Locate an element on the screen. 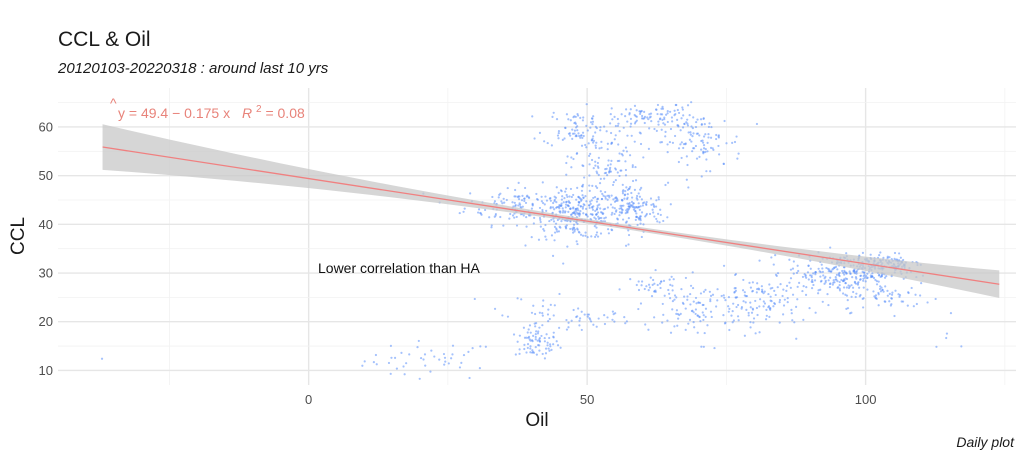 The height and width of the screenshot is (461, 1024). y-tick-label: 50 is located at coordinates (46, 175).